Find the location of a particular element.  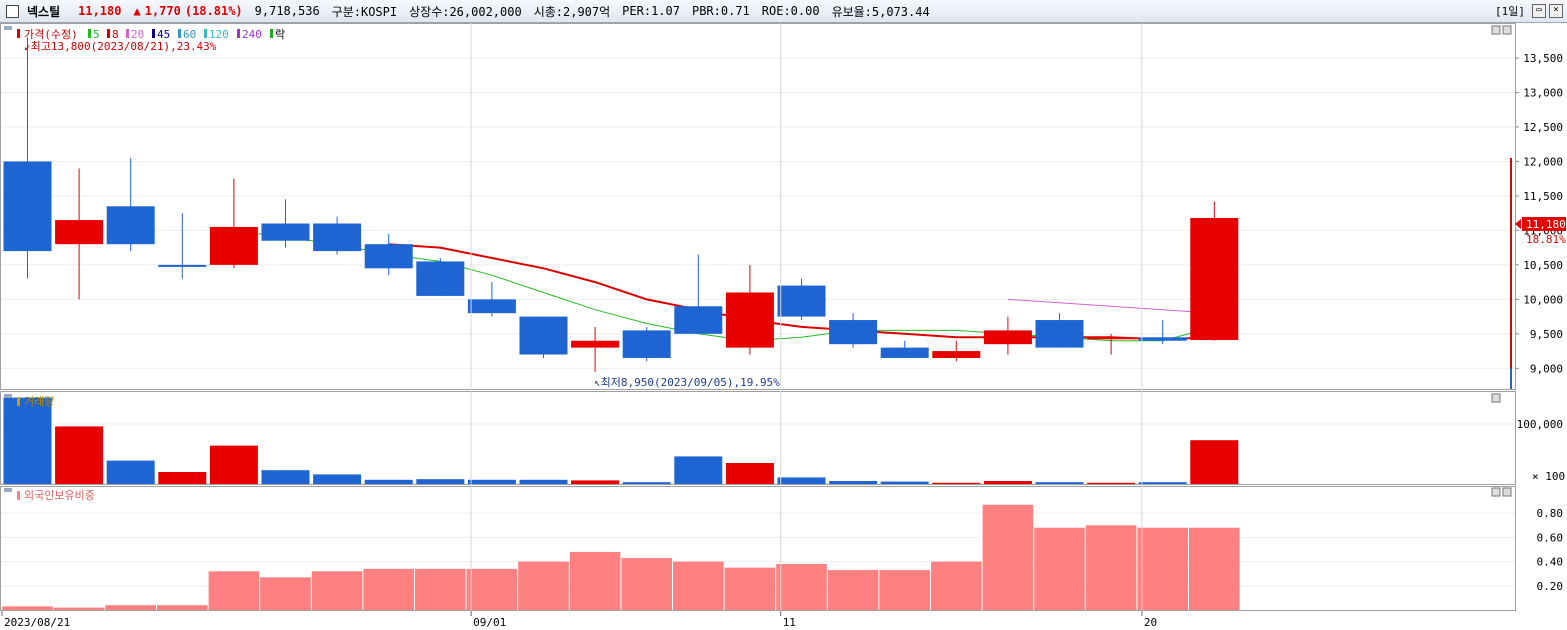

x-tick-label: 09/01 is located at coordinates (489, 622).